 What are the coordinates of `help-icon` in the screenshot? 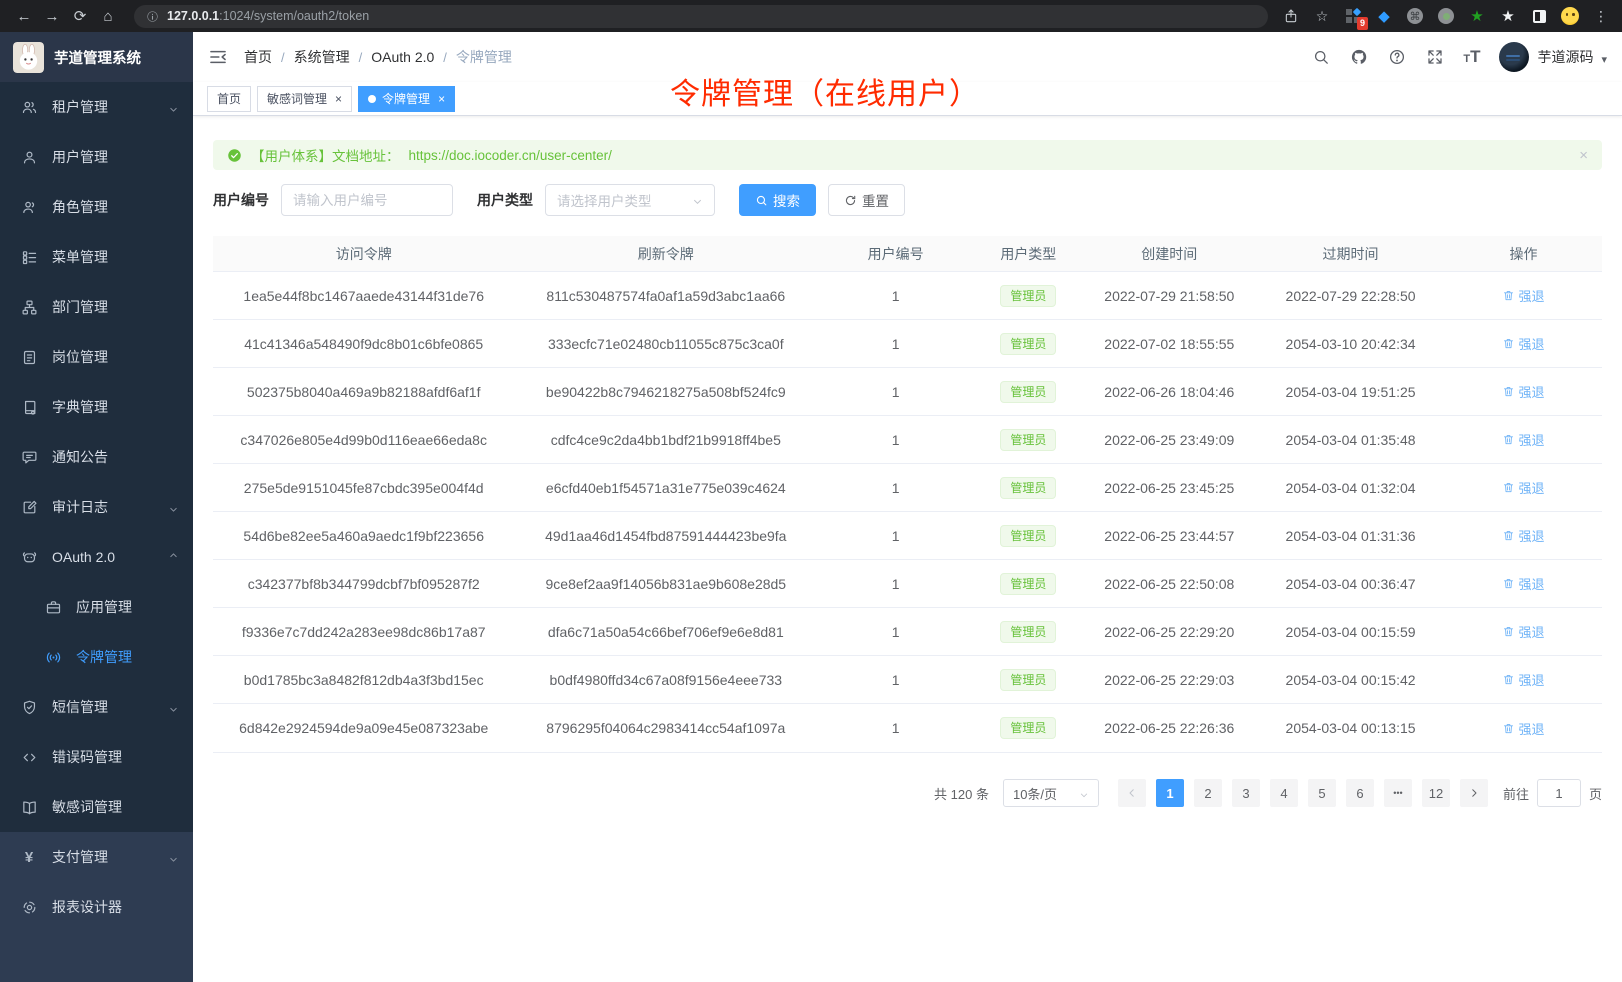 It's located at (1396, 57).